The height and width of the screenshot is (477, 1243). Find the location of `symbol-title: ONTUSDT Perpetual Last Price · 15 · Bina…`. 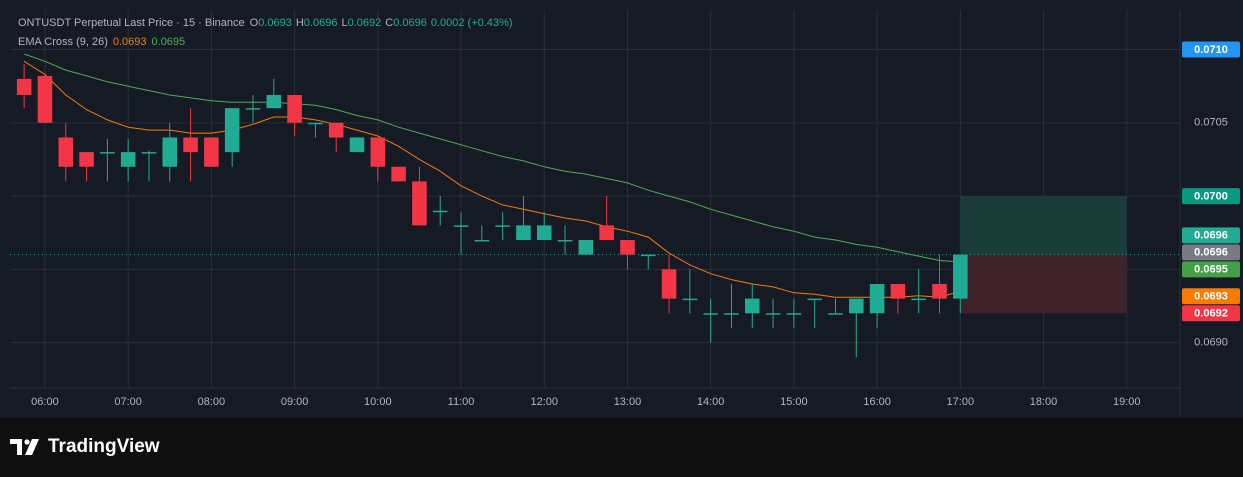

symbol-title: ONTUSDT Perpetual Last Price · 15 · Bina… is located at coordinates (131, 23).